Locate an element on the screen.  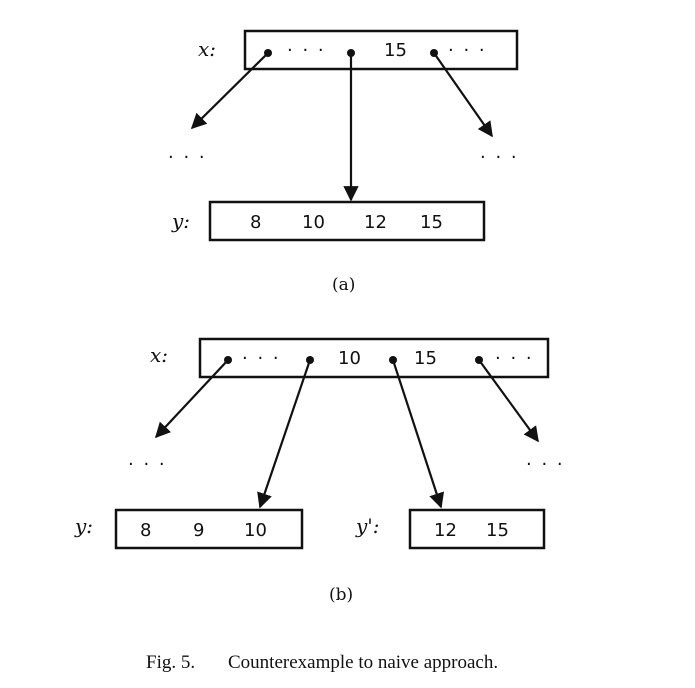
parent-key-10: 10 is located at coordinates (349, 358).